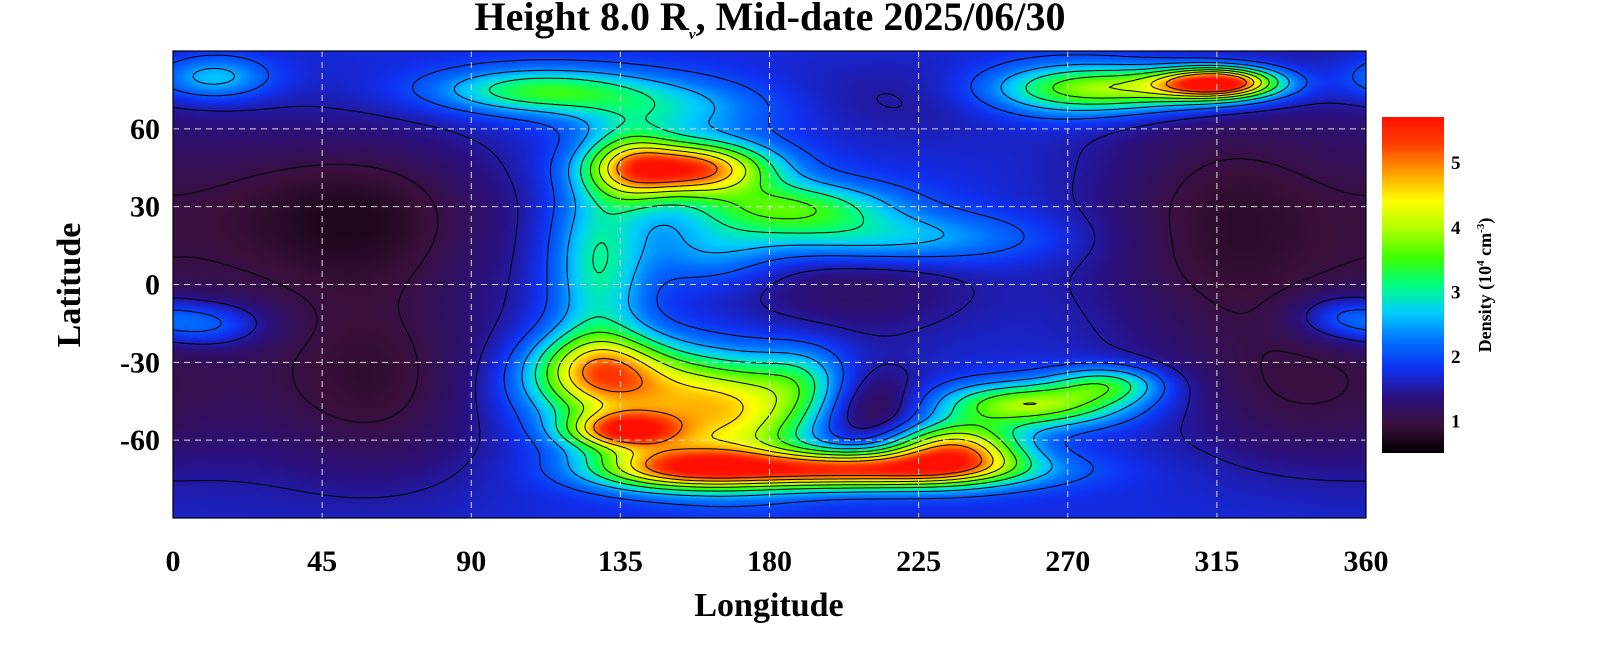 This screenshot has height=660, width=1600. I want to click on colorbar-ticks: 1 2 3 4 5, so click(1456, 292).